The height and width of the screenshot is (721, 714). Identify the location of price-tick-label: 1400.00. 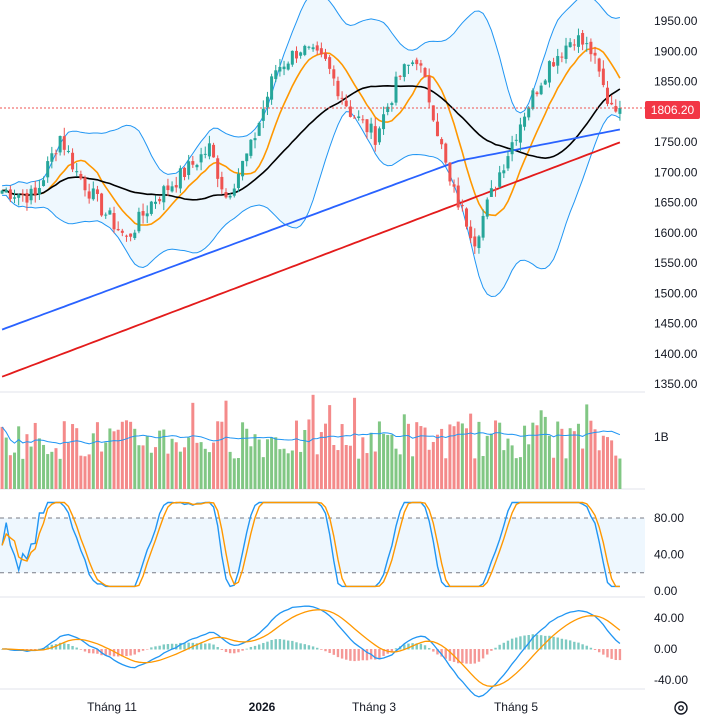
(676, 354).